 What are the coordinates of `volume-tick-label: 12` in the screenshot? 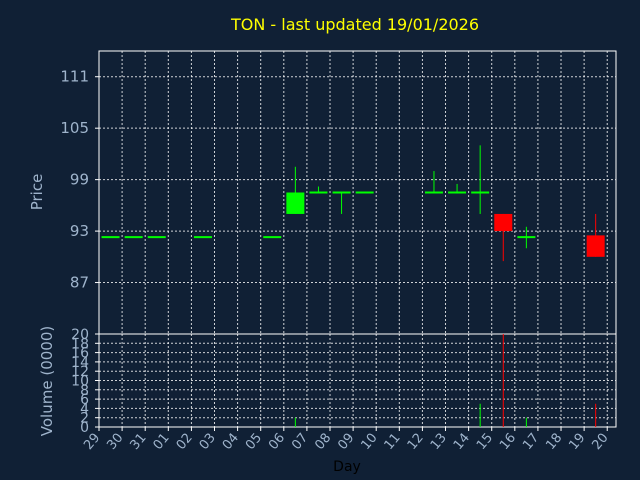 It's located at (80, 372).